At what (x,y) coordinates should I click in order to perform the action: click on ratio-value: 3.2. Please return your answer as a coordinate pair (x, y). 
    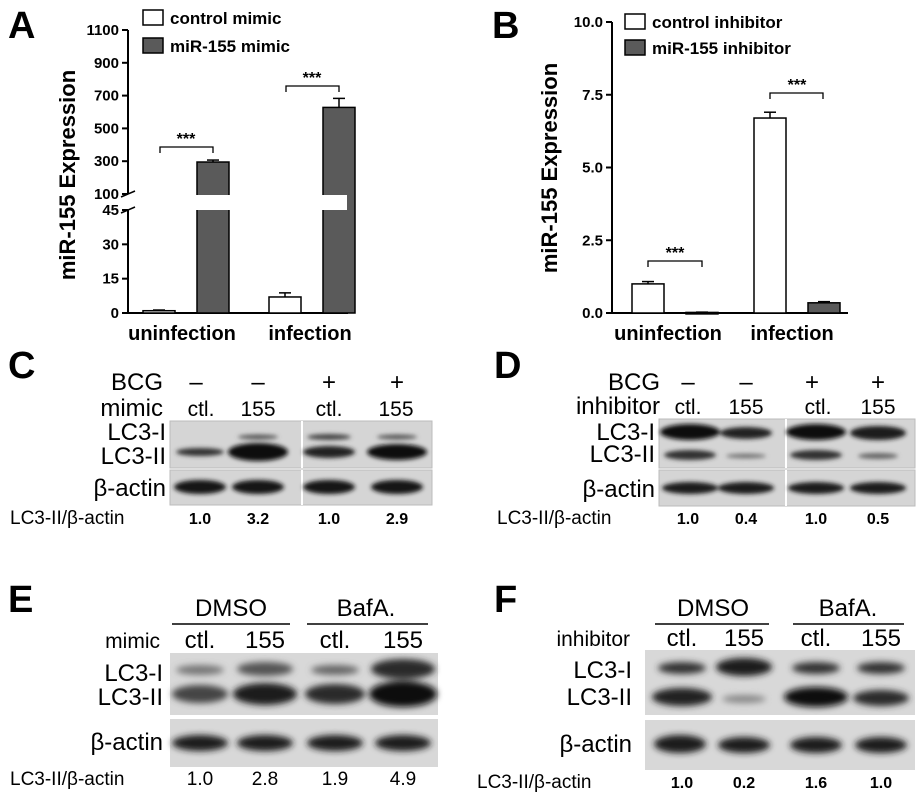
    Looking at the image, I should click on (258, 519).